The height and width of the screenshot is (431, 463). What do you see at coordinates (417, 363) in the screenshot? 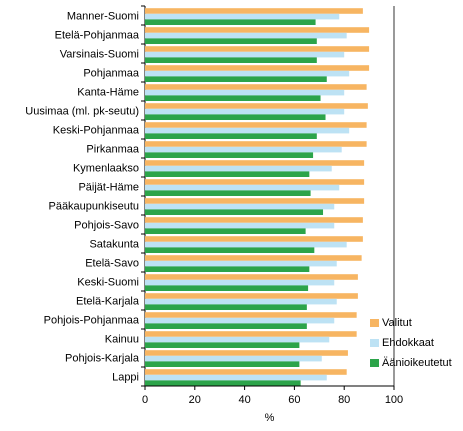
I see `legend-label: Äänioikeutetut` at bounding box center [417, 363].